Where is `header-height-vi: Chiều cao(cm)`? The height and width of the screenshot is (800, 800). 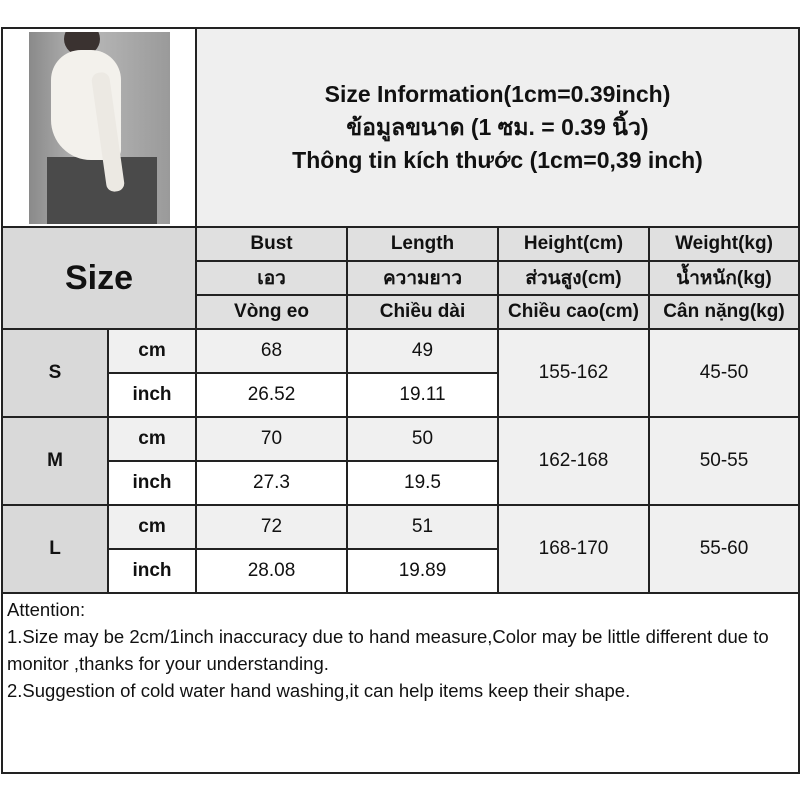
header-height-vi: Chiều cao(cm) is located at coordinates (573, 312).